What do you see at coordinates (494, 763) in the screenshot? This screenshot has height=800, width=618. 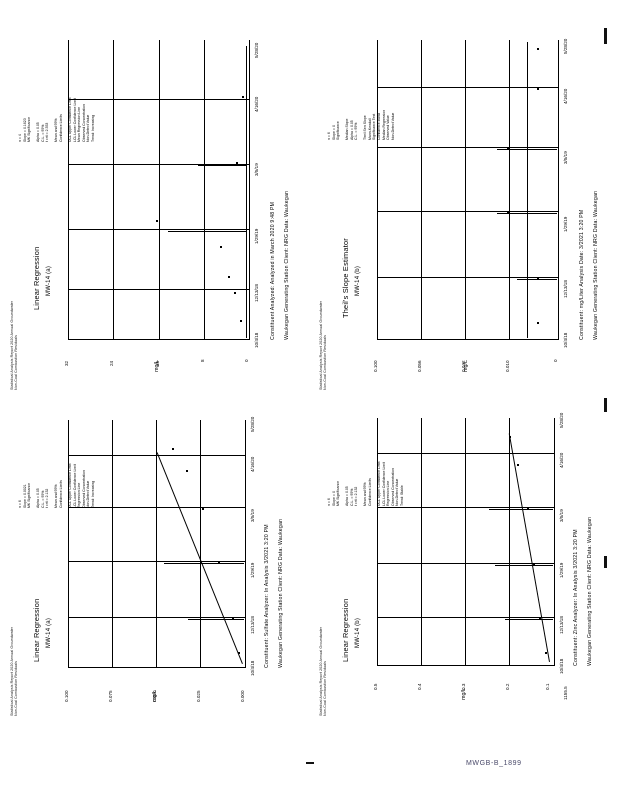 I see `bates-stamp: MWGB-B_1899` at bounding box center [494, 763].